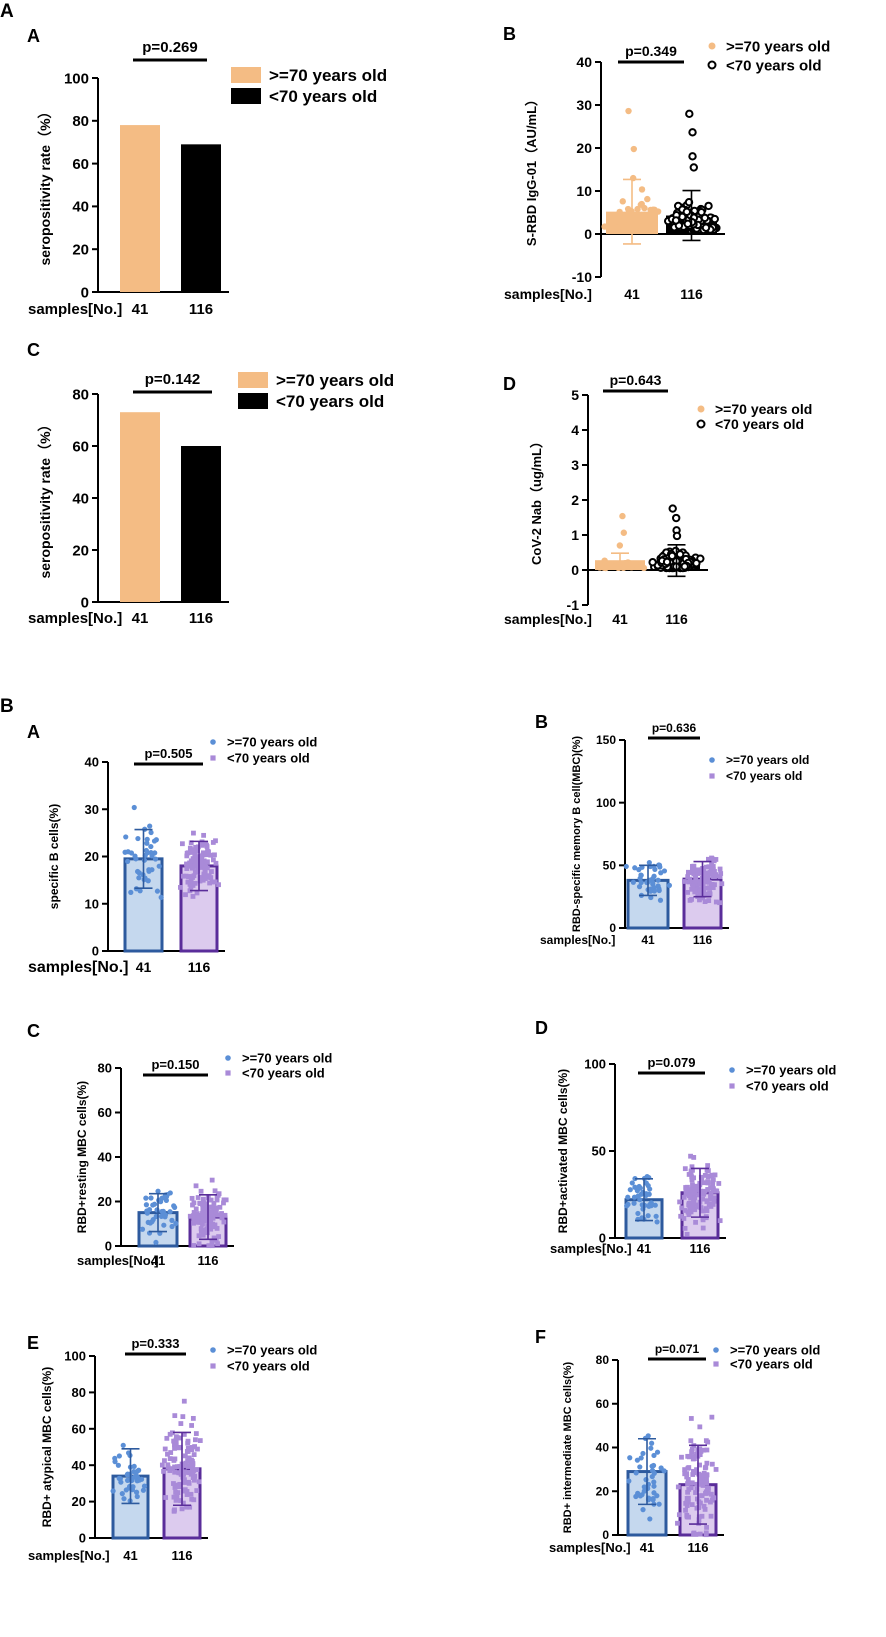 This screenshot has height=1637, width=886. I want to click on y-tick-label: 3, so click(575, 465).